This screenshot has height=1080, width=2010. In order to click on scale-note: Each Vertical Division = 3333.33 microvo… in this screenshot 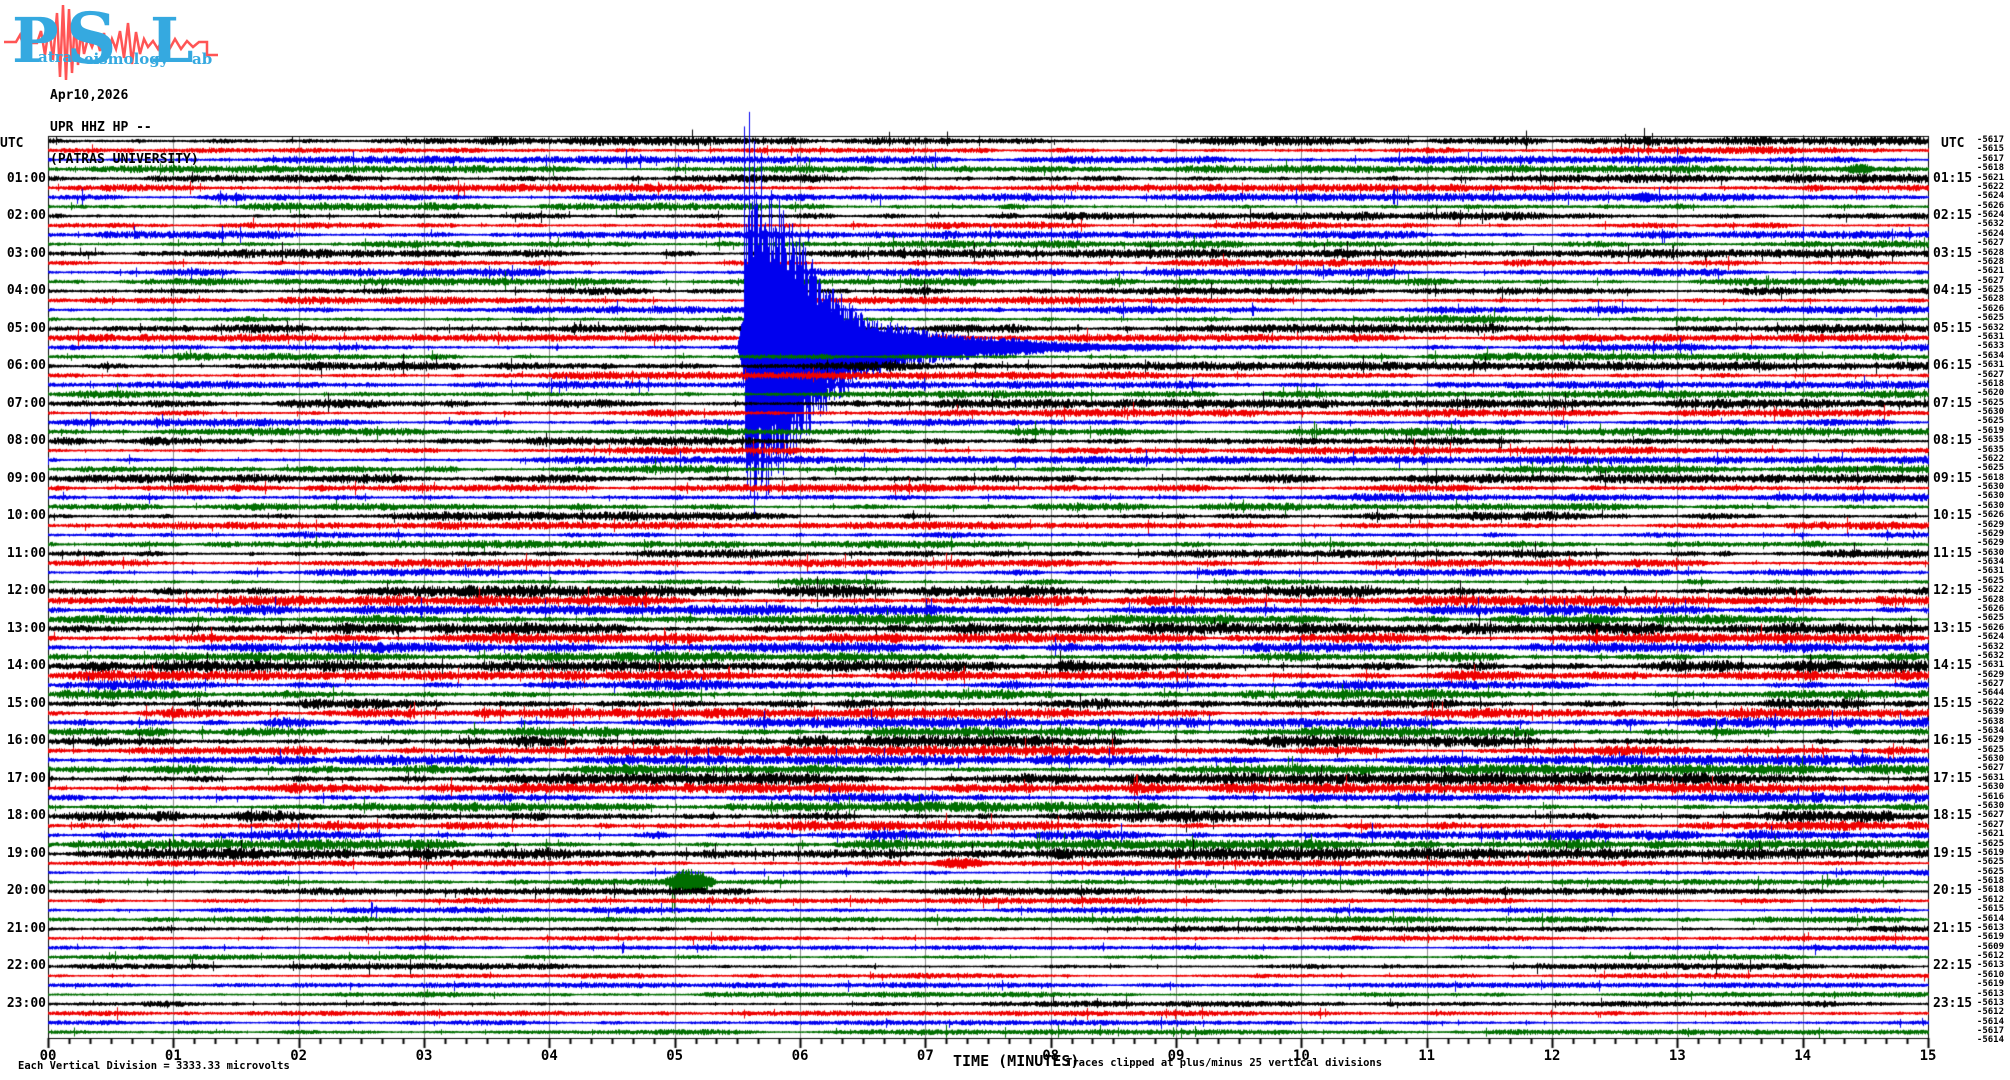, I will do `click(154, 1066)`.